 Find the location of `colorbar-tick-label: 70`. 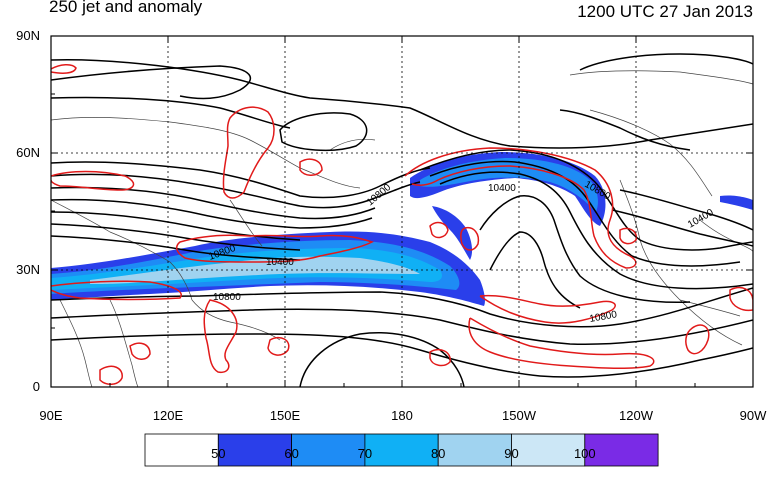

colorbar-tick-label: 70 is located at coordinates (365, 453).